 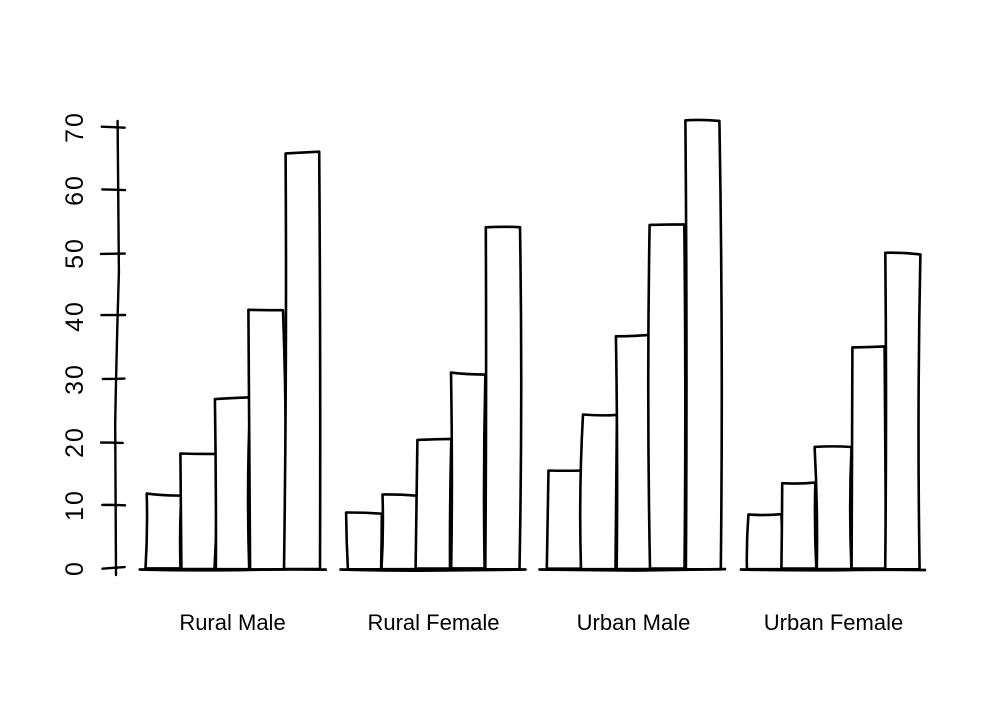 I want to click on group-label: Urban Female, so click(x=833, y=622).